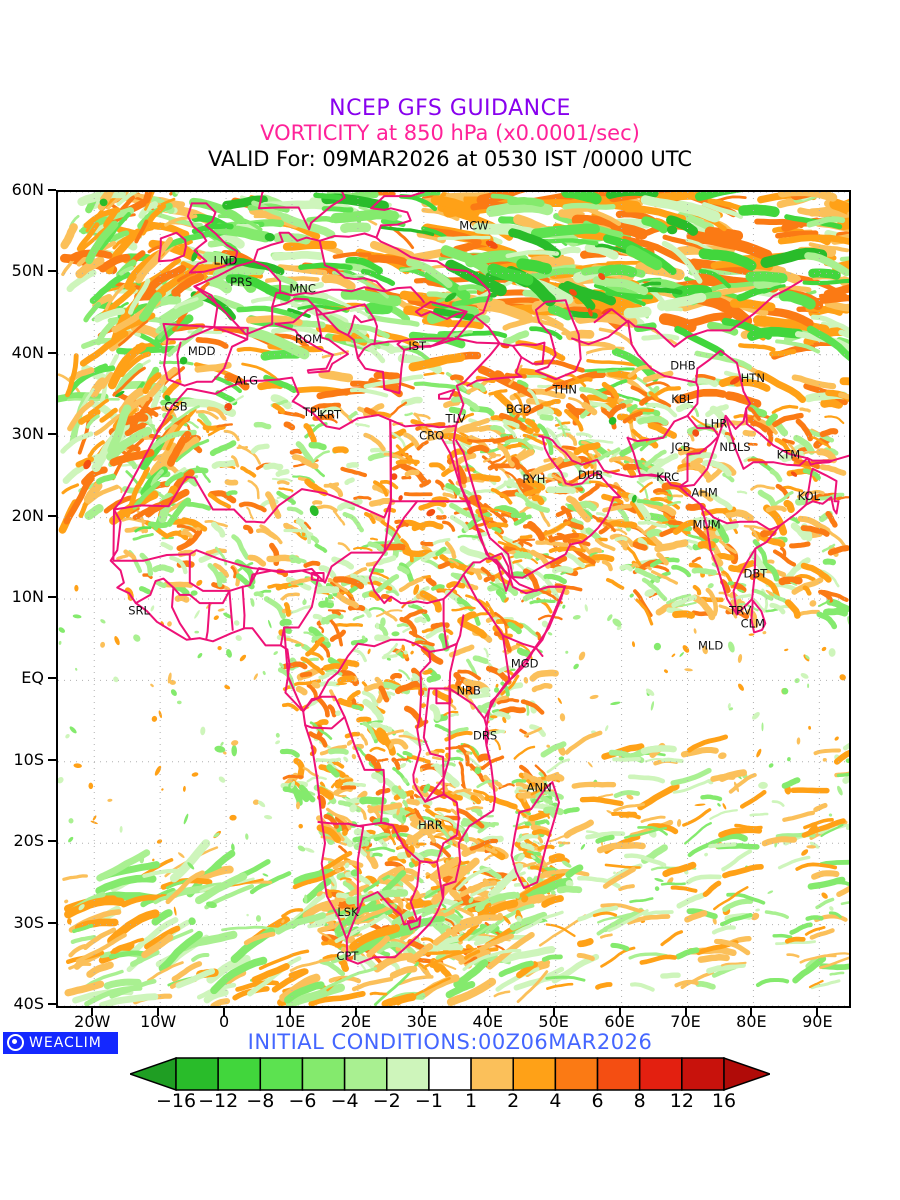 The height and width of the screenshot is (1200, 900). Describe the element at coordinates (430, 825) in the screenshot. I see `city-label-hrr: HRR` at that location.